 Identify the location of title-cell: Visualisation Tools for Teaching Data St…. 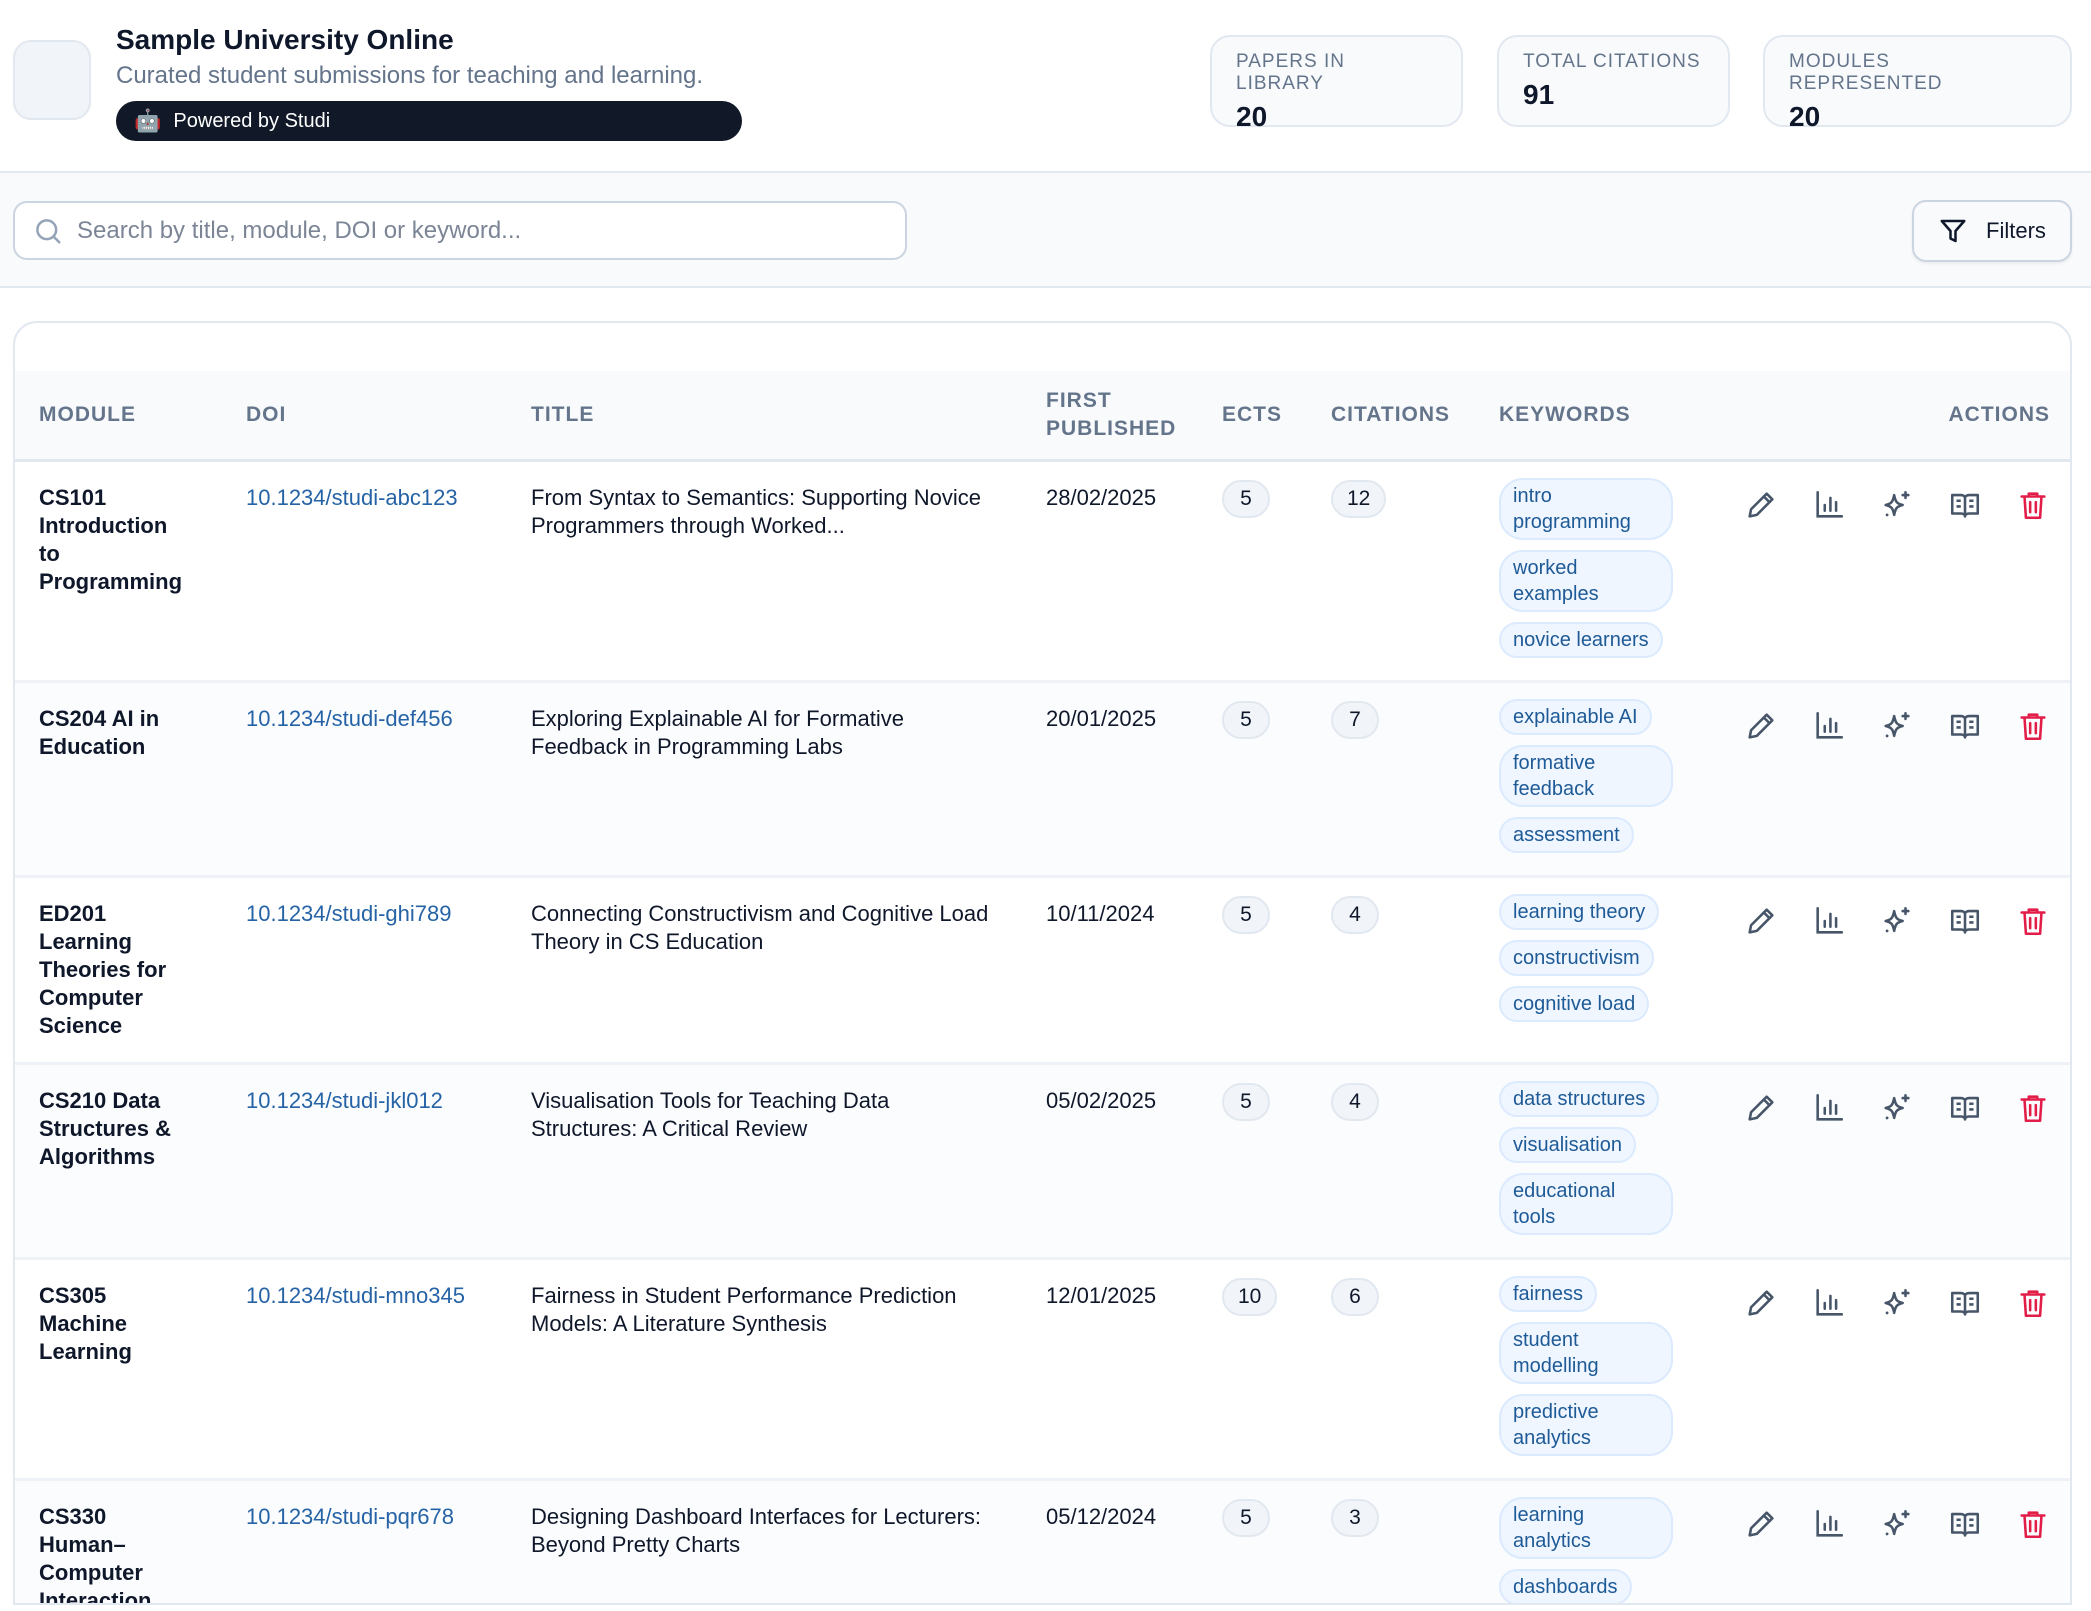
(764, 1161).